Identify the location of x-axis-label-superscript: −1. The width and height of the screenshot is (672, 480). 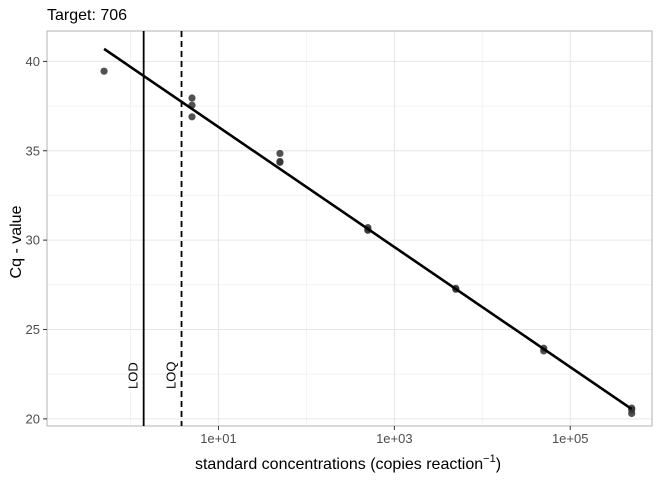
(489, 459).